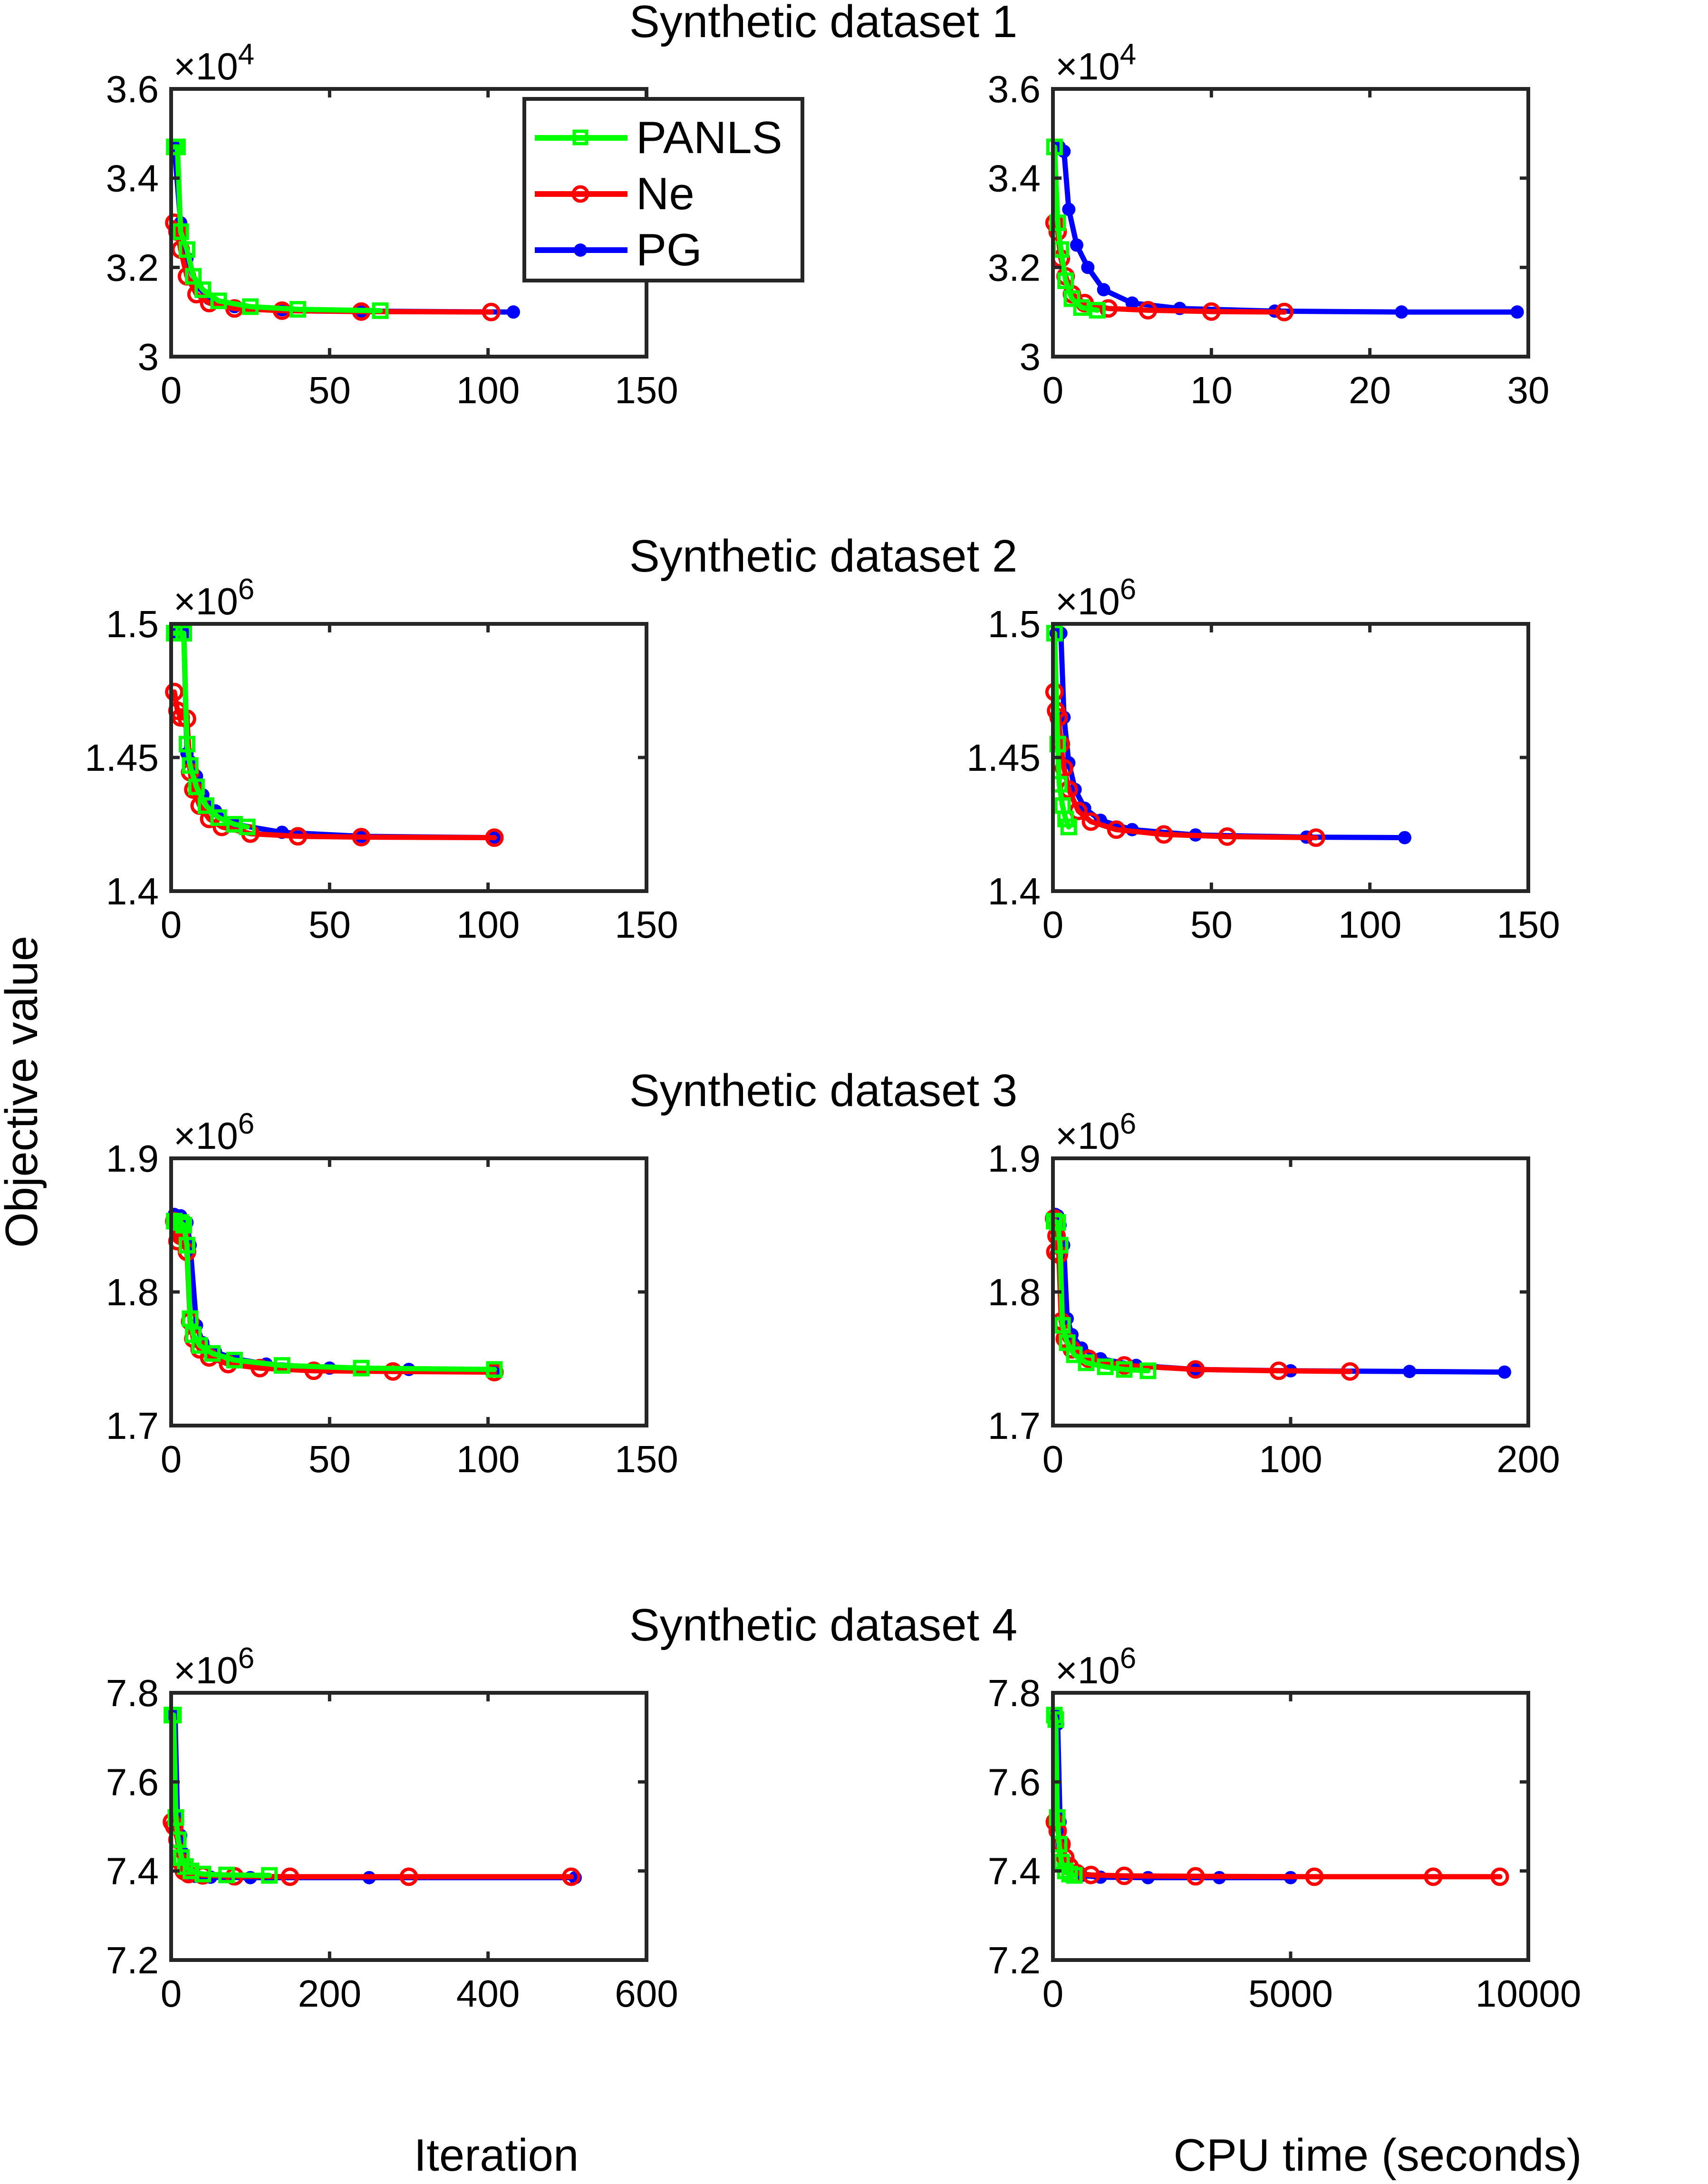 This screenshot has width=1708, height=2184. What do you see at coordinates (1291, 1994) in the screenshot?
I see `x-tick-label: 5000` at bounding box center [1291, 1994].